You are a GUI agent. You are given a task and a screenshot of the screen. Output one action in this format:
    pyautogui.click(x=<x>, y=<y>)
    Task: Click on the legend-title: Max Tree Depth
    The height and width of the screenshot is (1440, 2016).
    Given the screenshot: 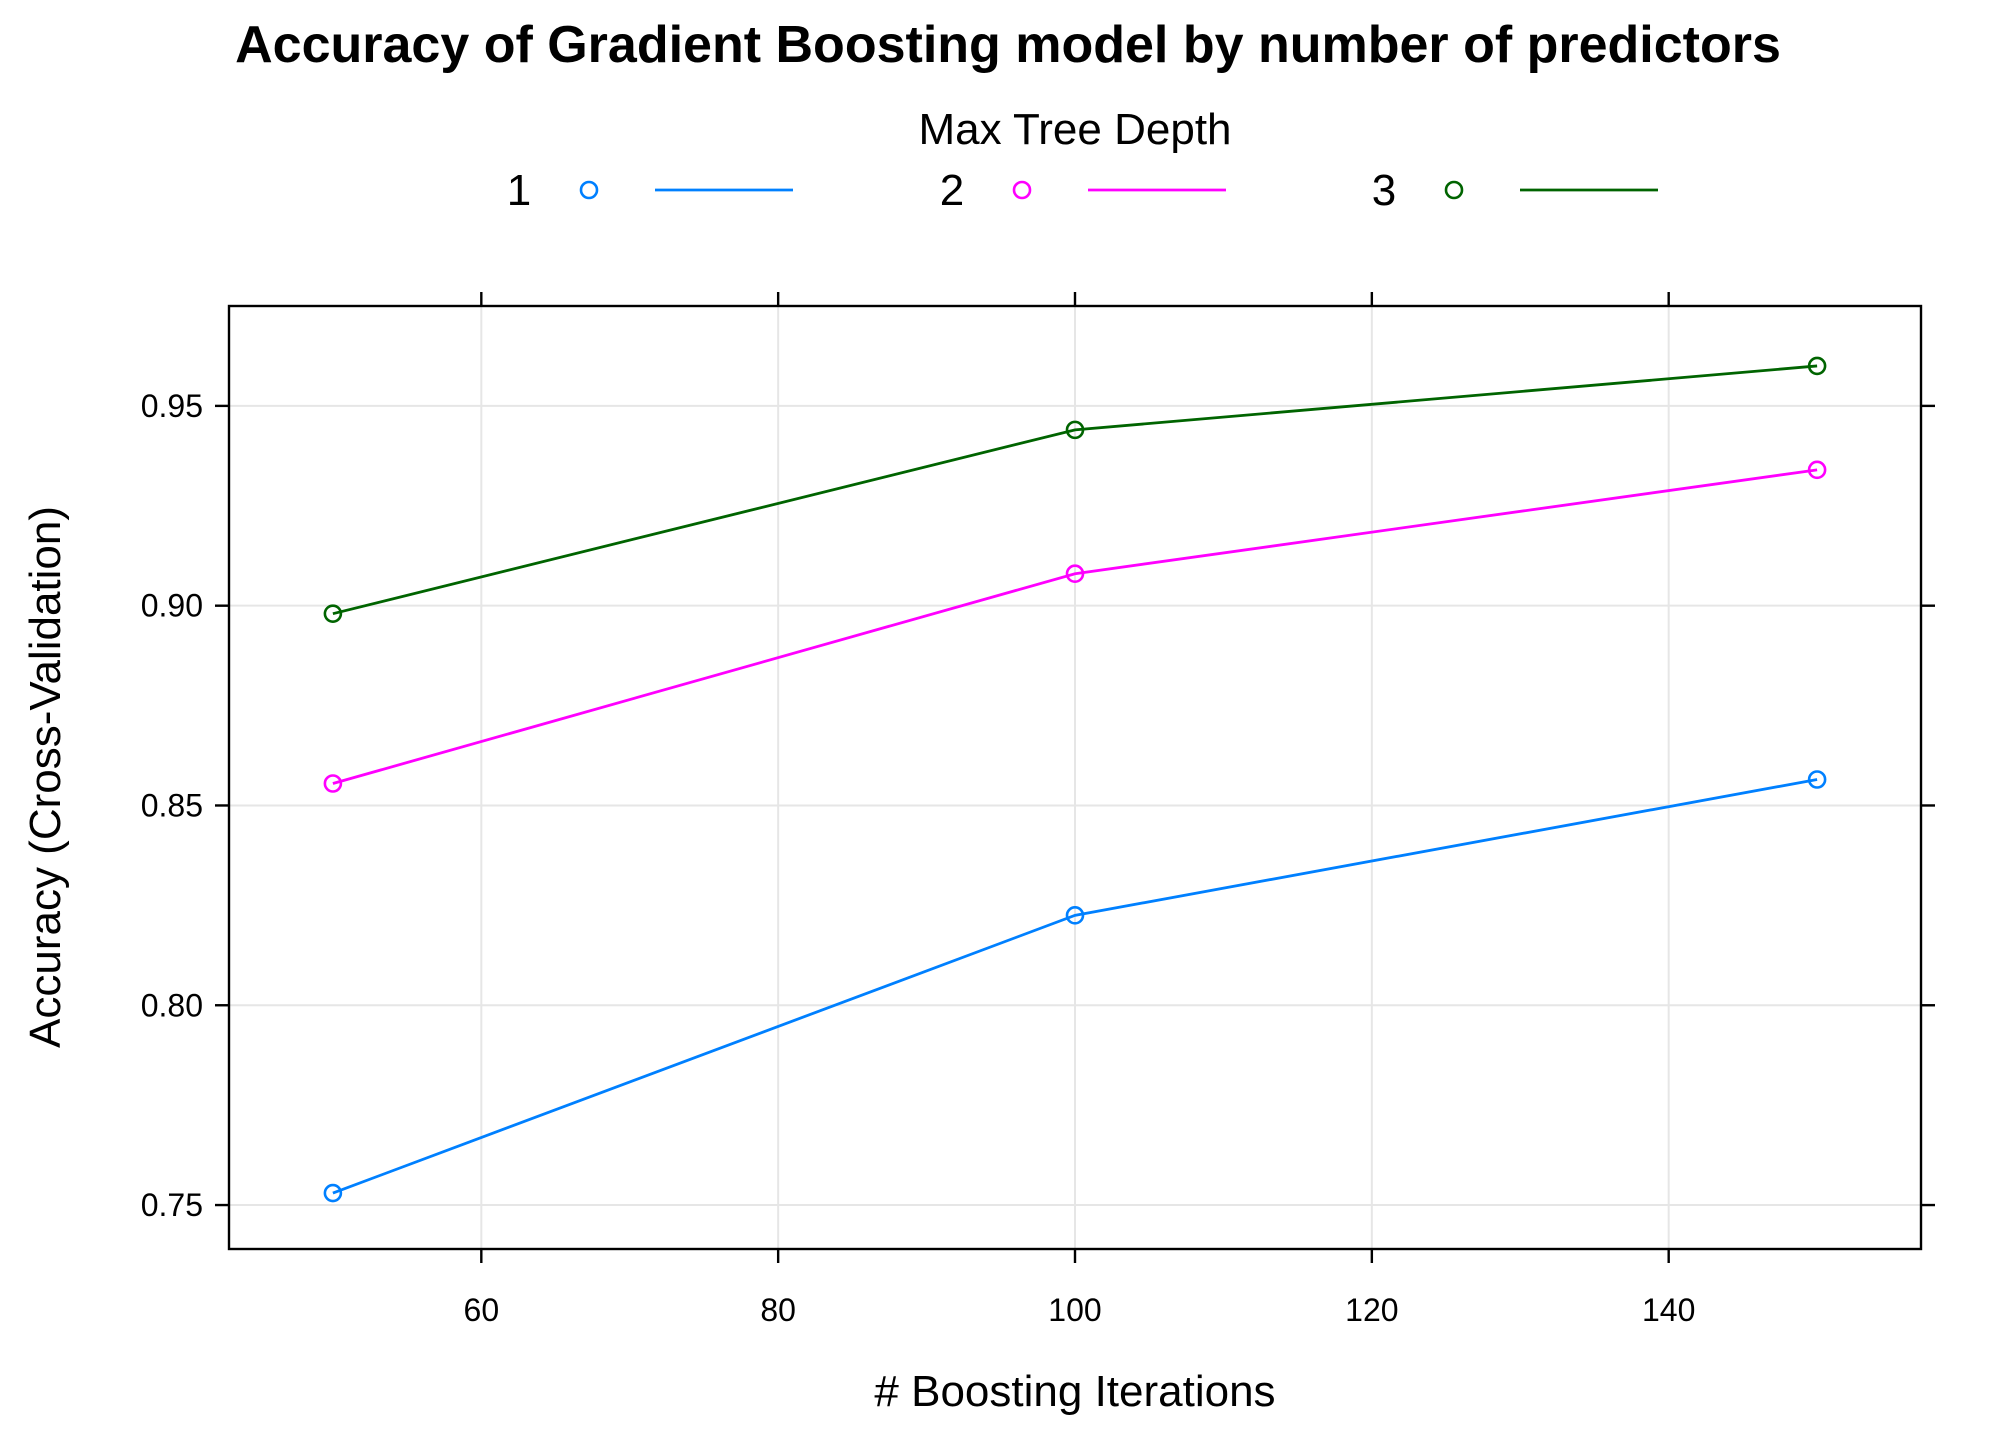 What is the action you would take?
    pyautogui.click(x=1074, y=129)
    